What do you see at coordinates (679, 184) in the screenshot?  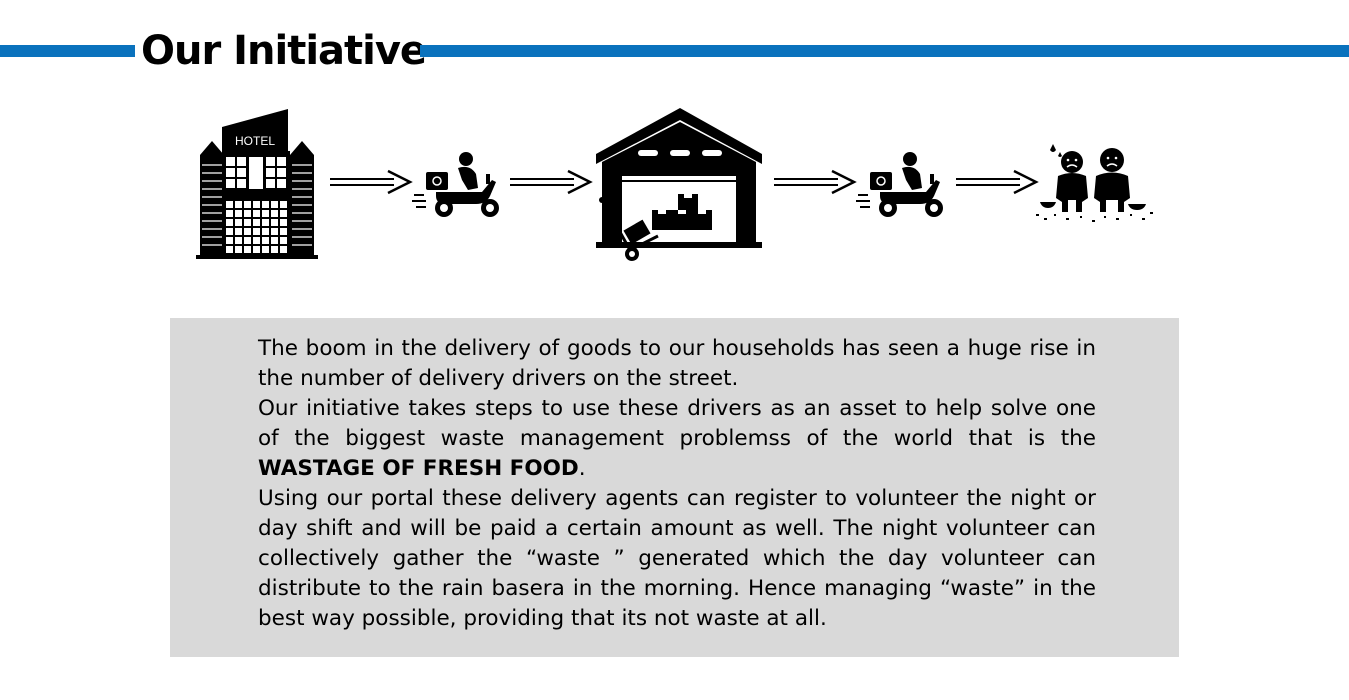 I see `warehouse-icon` at bounding box center [679, 184].